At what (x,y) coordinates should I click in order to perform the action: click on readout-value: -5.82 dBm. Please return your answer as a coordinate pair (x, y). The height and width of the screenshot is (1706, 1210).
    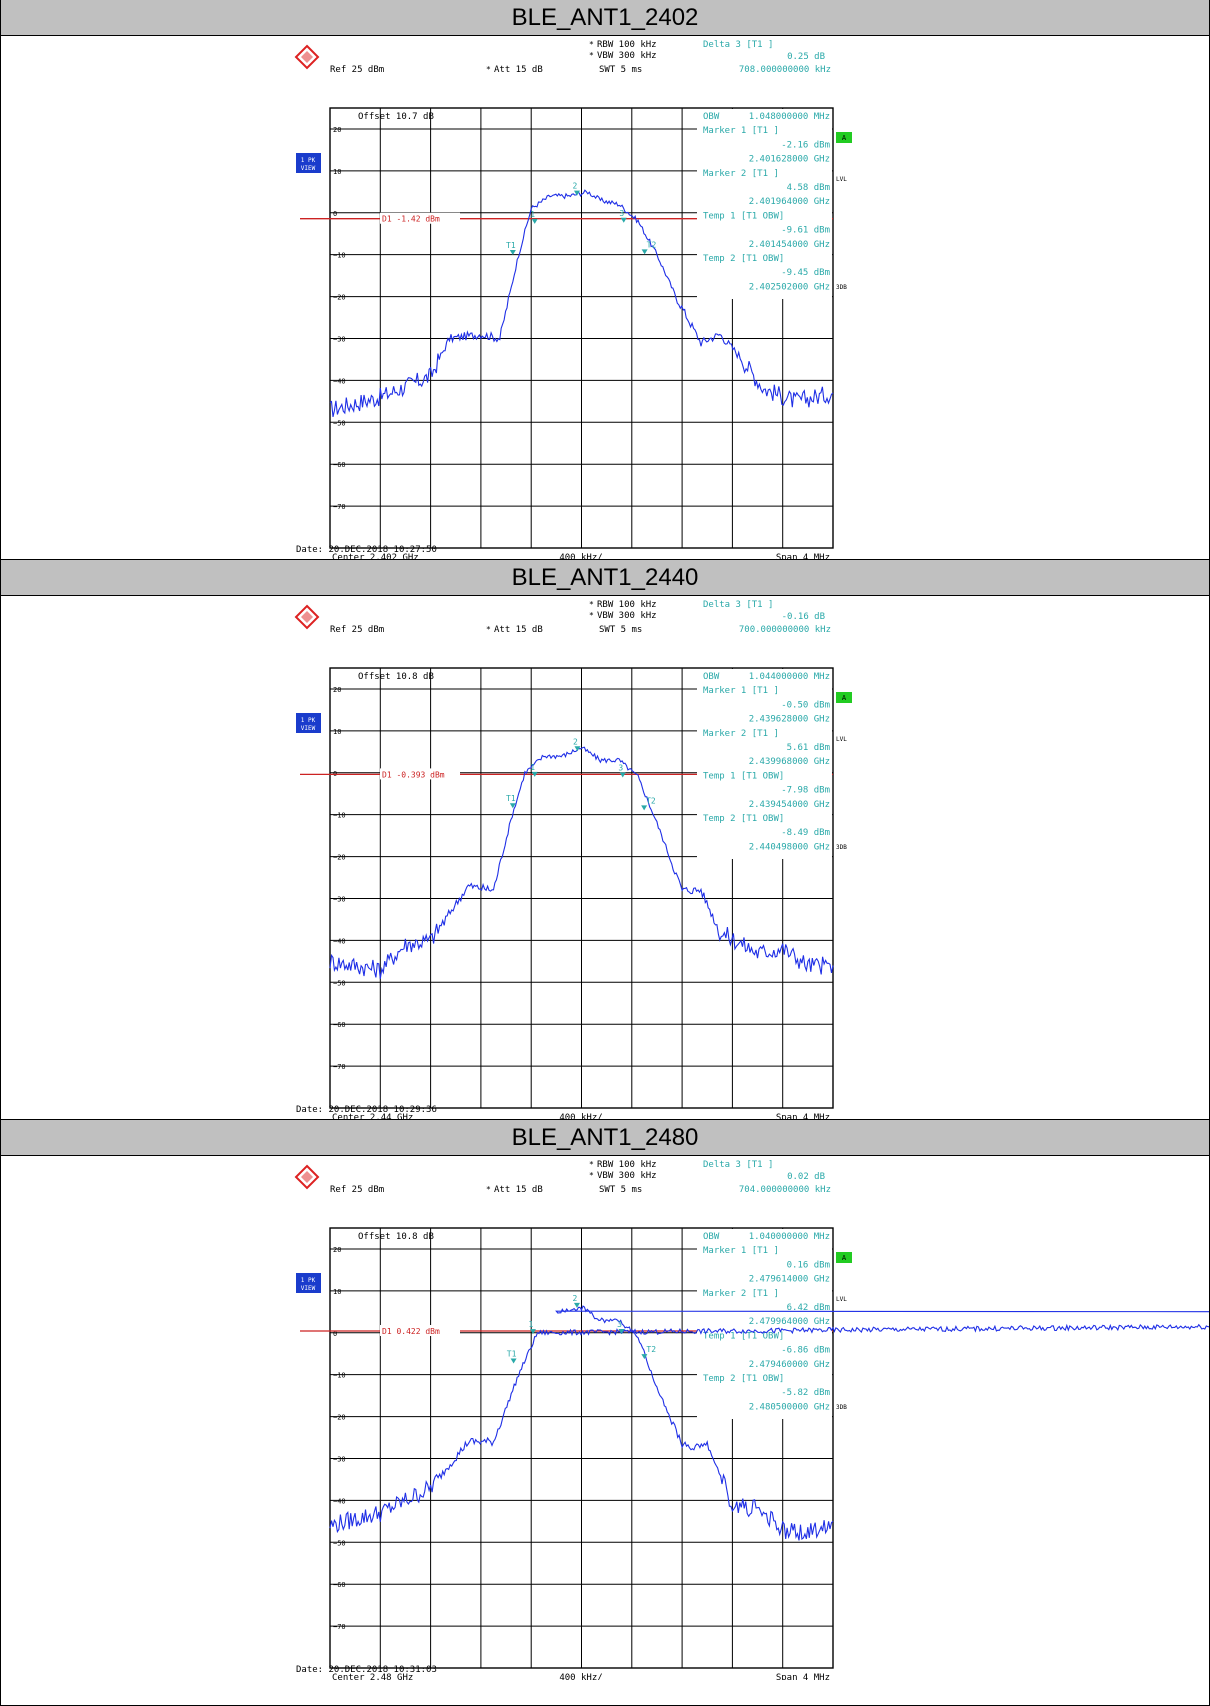
    Looking at the image, I should click on (805, 1393).